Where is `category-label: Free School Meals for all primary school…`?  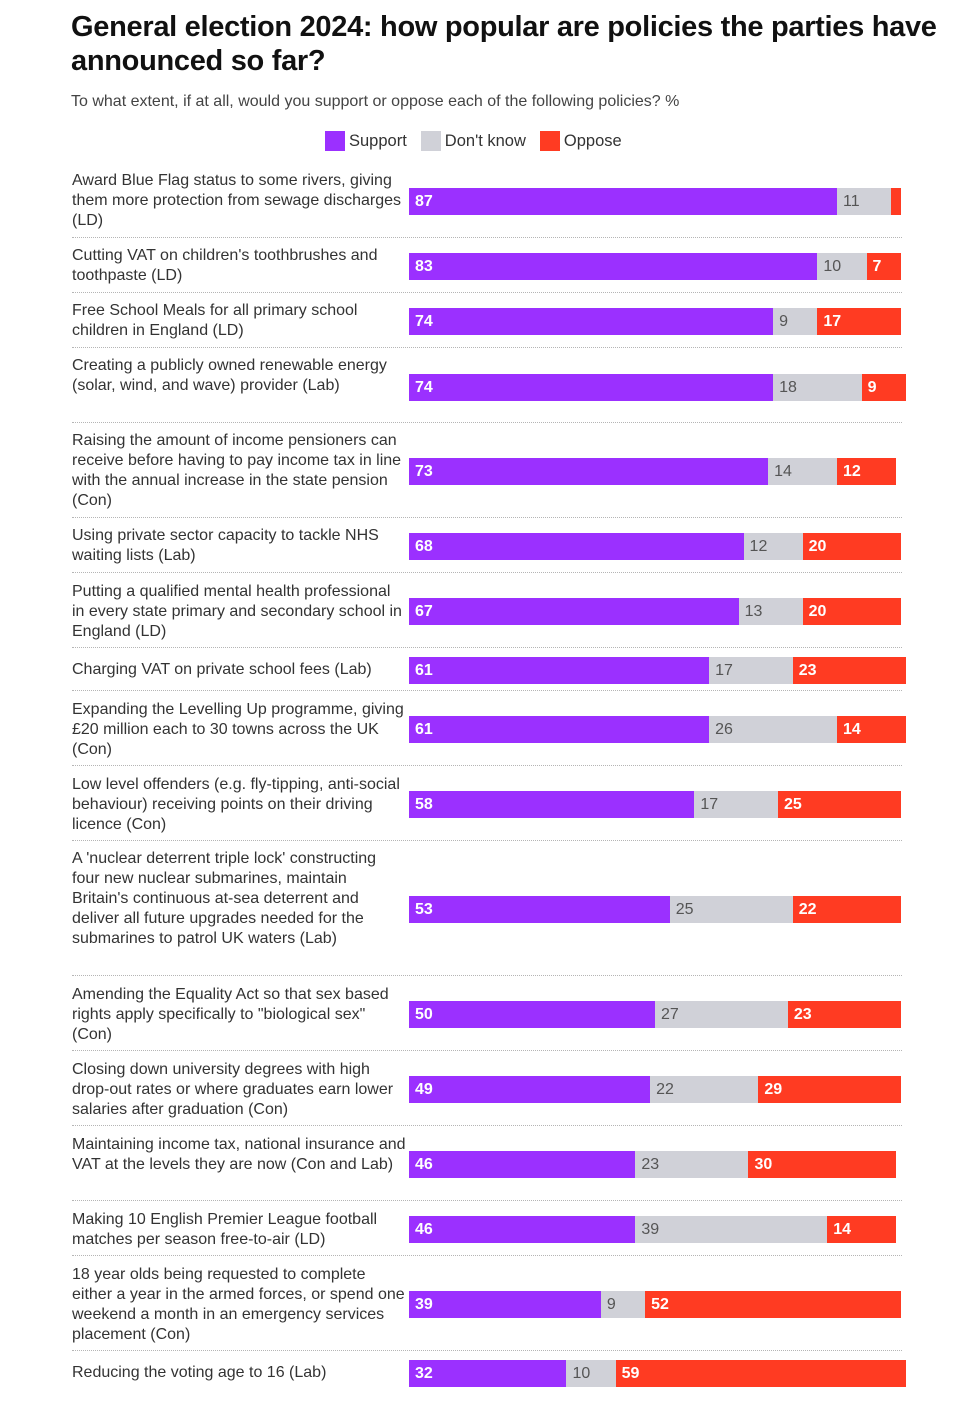 category-label: Free School Meals for all primary school… is located at coordinates (215, 320).